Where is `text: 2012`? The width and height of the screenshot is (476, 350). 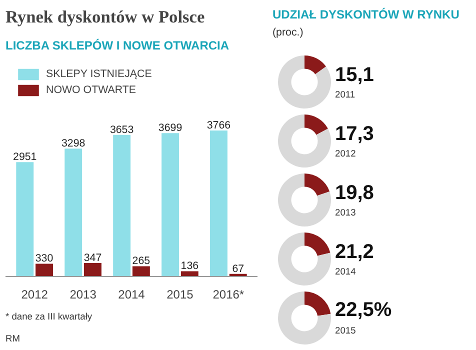
text: 2012 is located at coordinates (345, 153).